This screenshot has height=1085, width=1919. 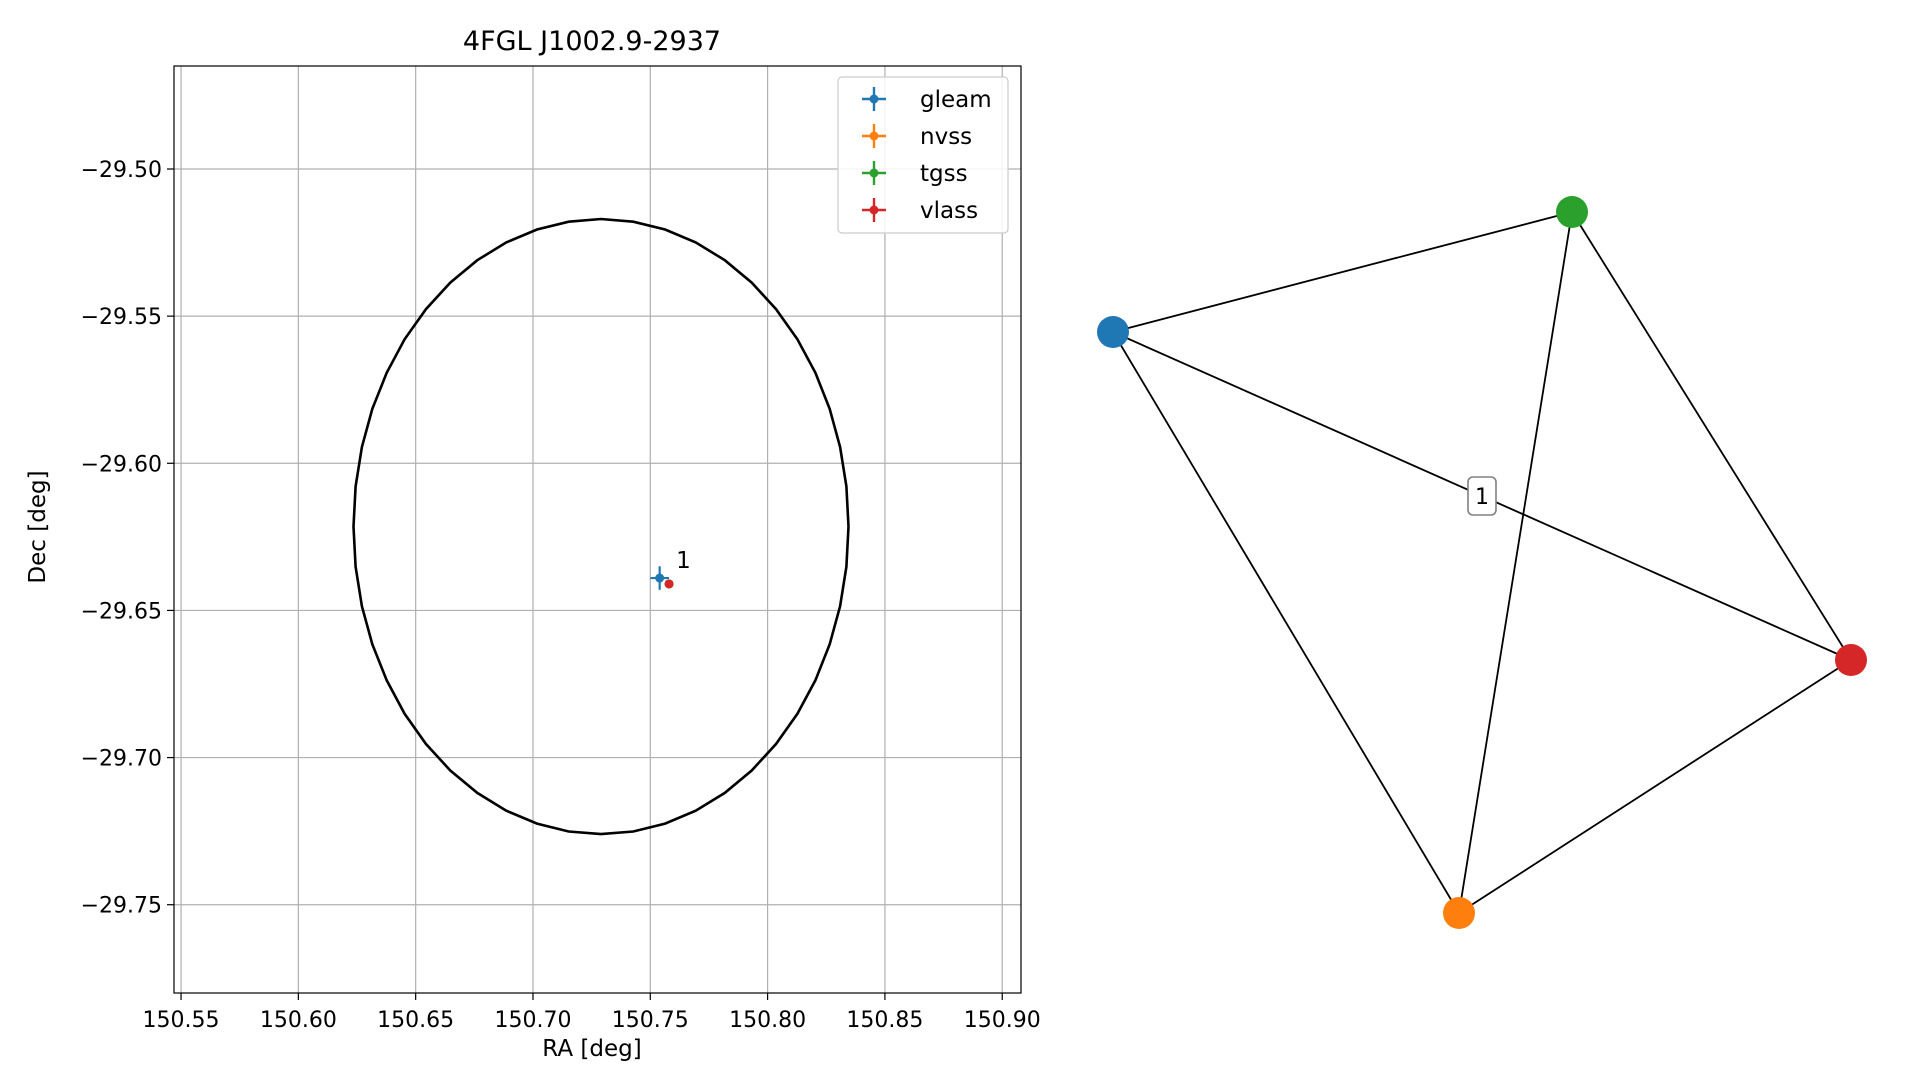 I want to click on x-tick-label: 150.70, so click(x=532, y=1020).